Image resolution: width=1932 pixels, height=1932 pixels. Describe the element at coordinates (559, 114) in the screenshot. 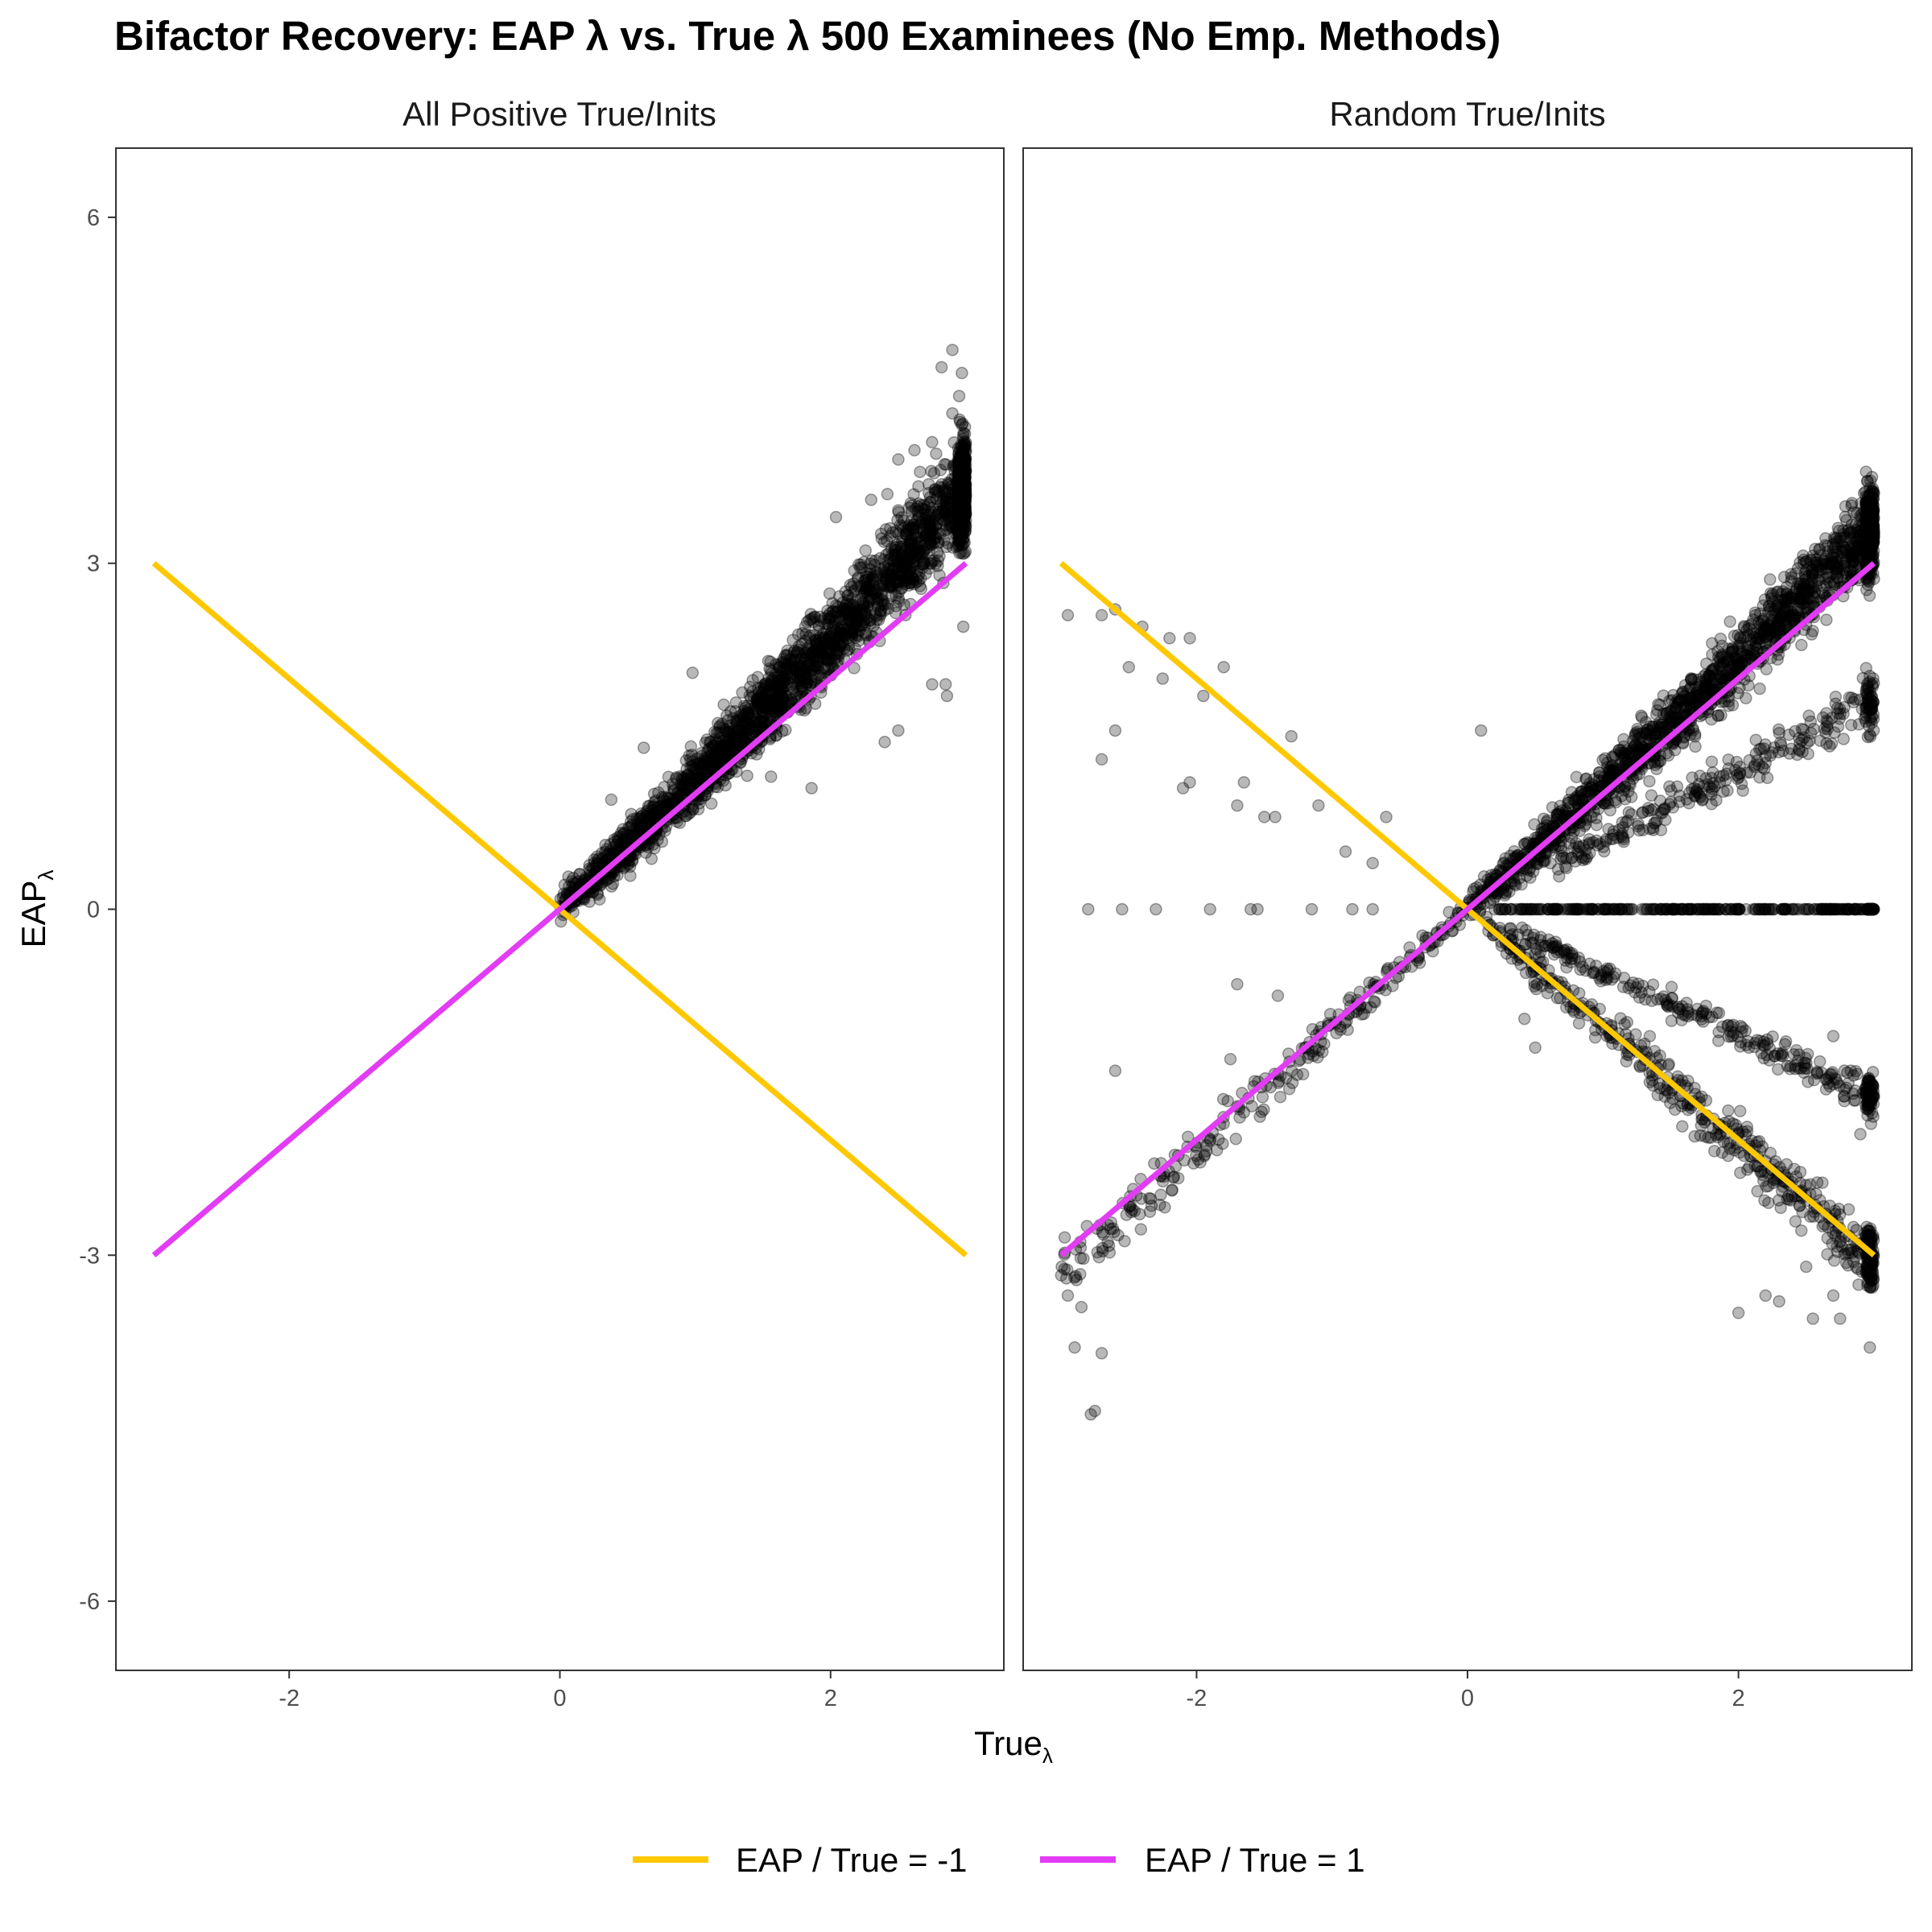

I see `panel-title-all-positive: All Positive True/Inits` at that location.